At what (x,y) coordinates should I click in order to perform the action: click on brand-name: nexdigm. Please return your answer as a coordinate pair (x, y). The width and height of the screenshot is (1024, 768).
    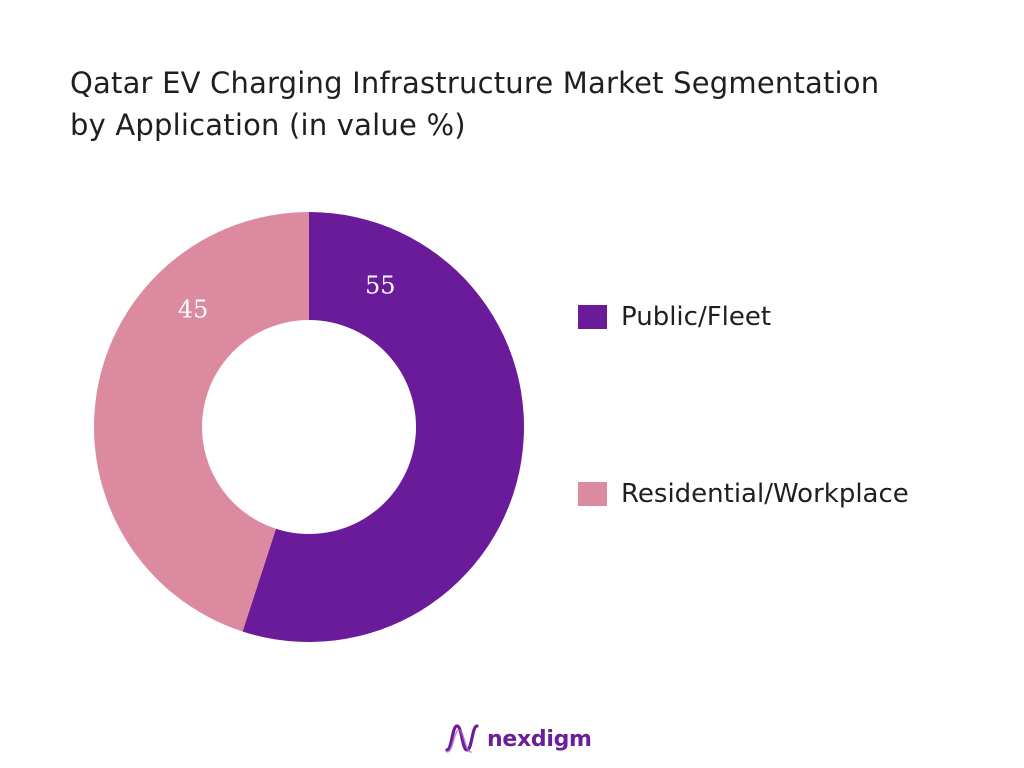
    Looking at the image, I should click on (539, 739).